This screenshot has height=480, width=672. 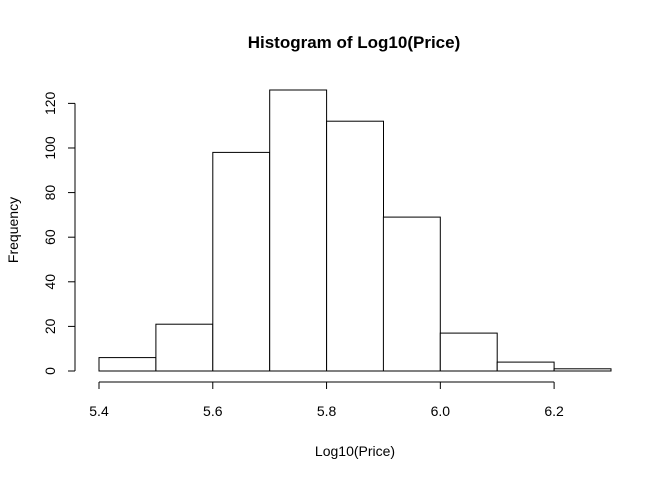 I want to click on y-tick-label: 80, so click(x=50, y=193).